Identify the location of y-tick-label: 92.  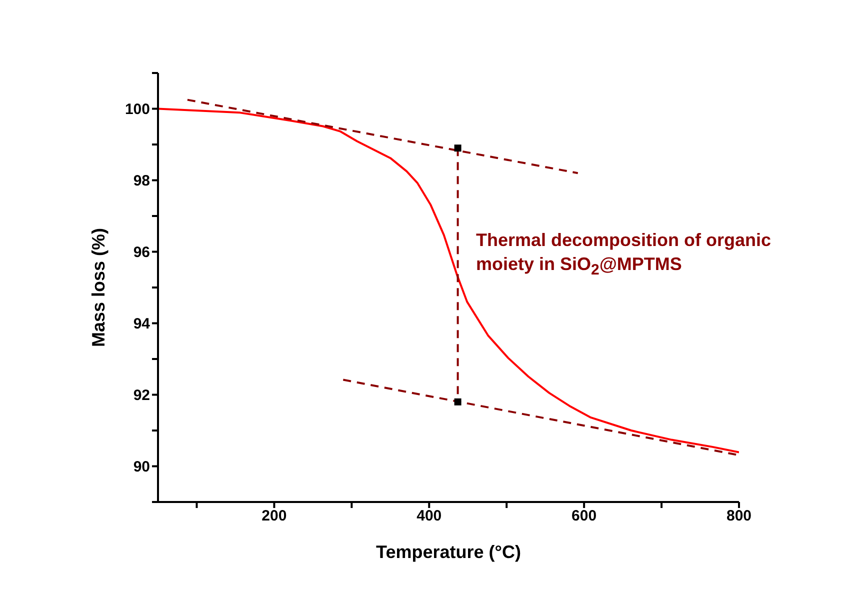
(141, 395).